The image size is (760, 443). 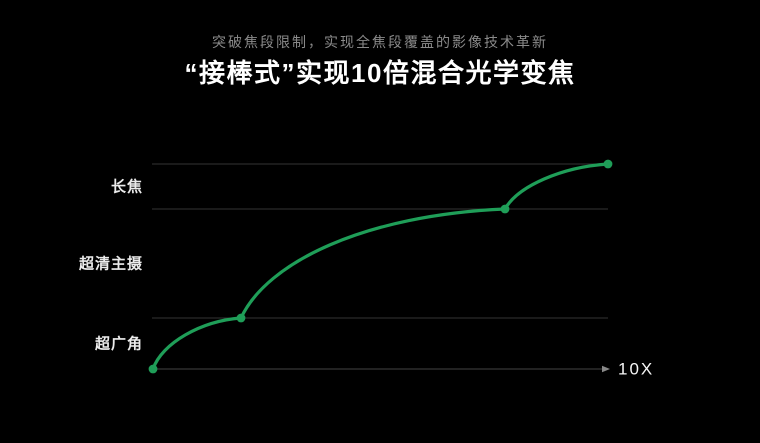 I want to click on y-tick-label-ultrawide: 超广角, so click(x=118, y=343).